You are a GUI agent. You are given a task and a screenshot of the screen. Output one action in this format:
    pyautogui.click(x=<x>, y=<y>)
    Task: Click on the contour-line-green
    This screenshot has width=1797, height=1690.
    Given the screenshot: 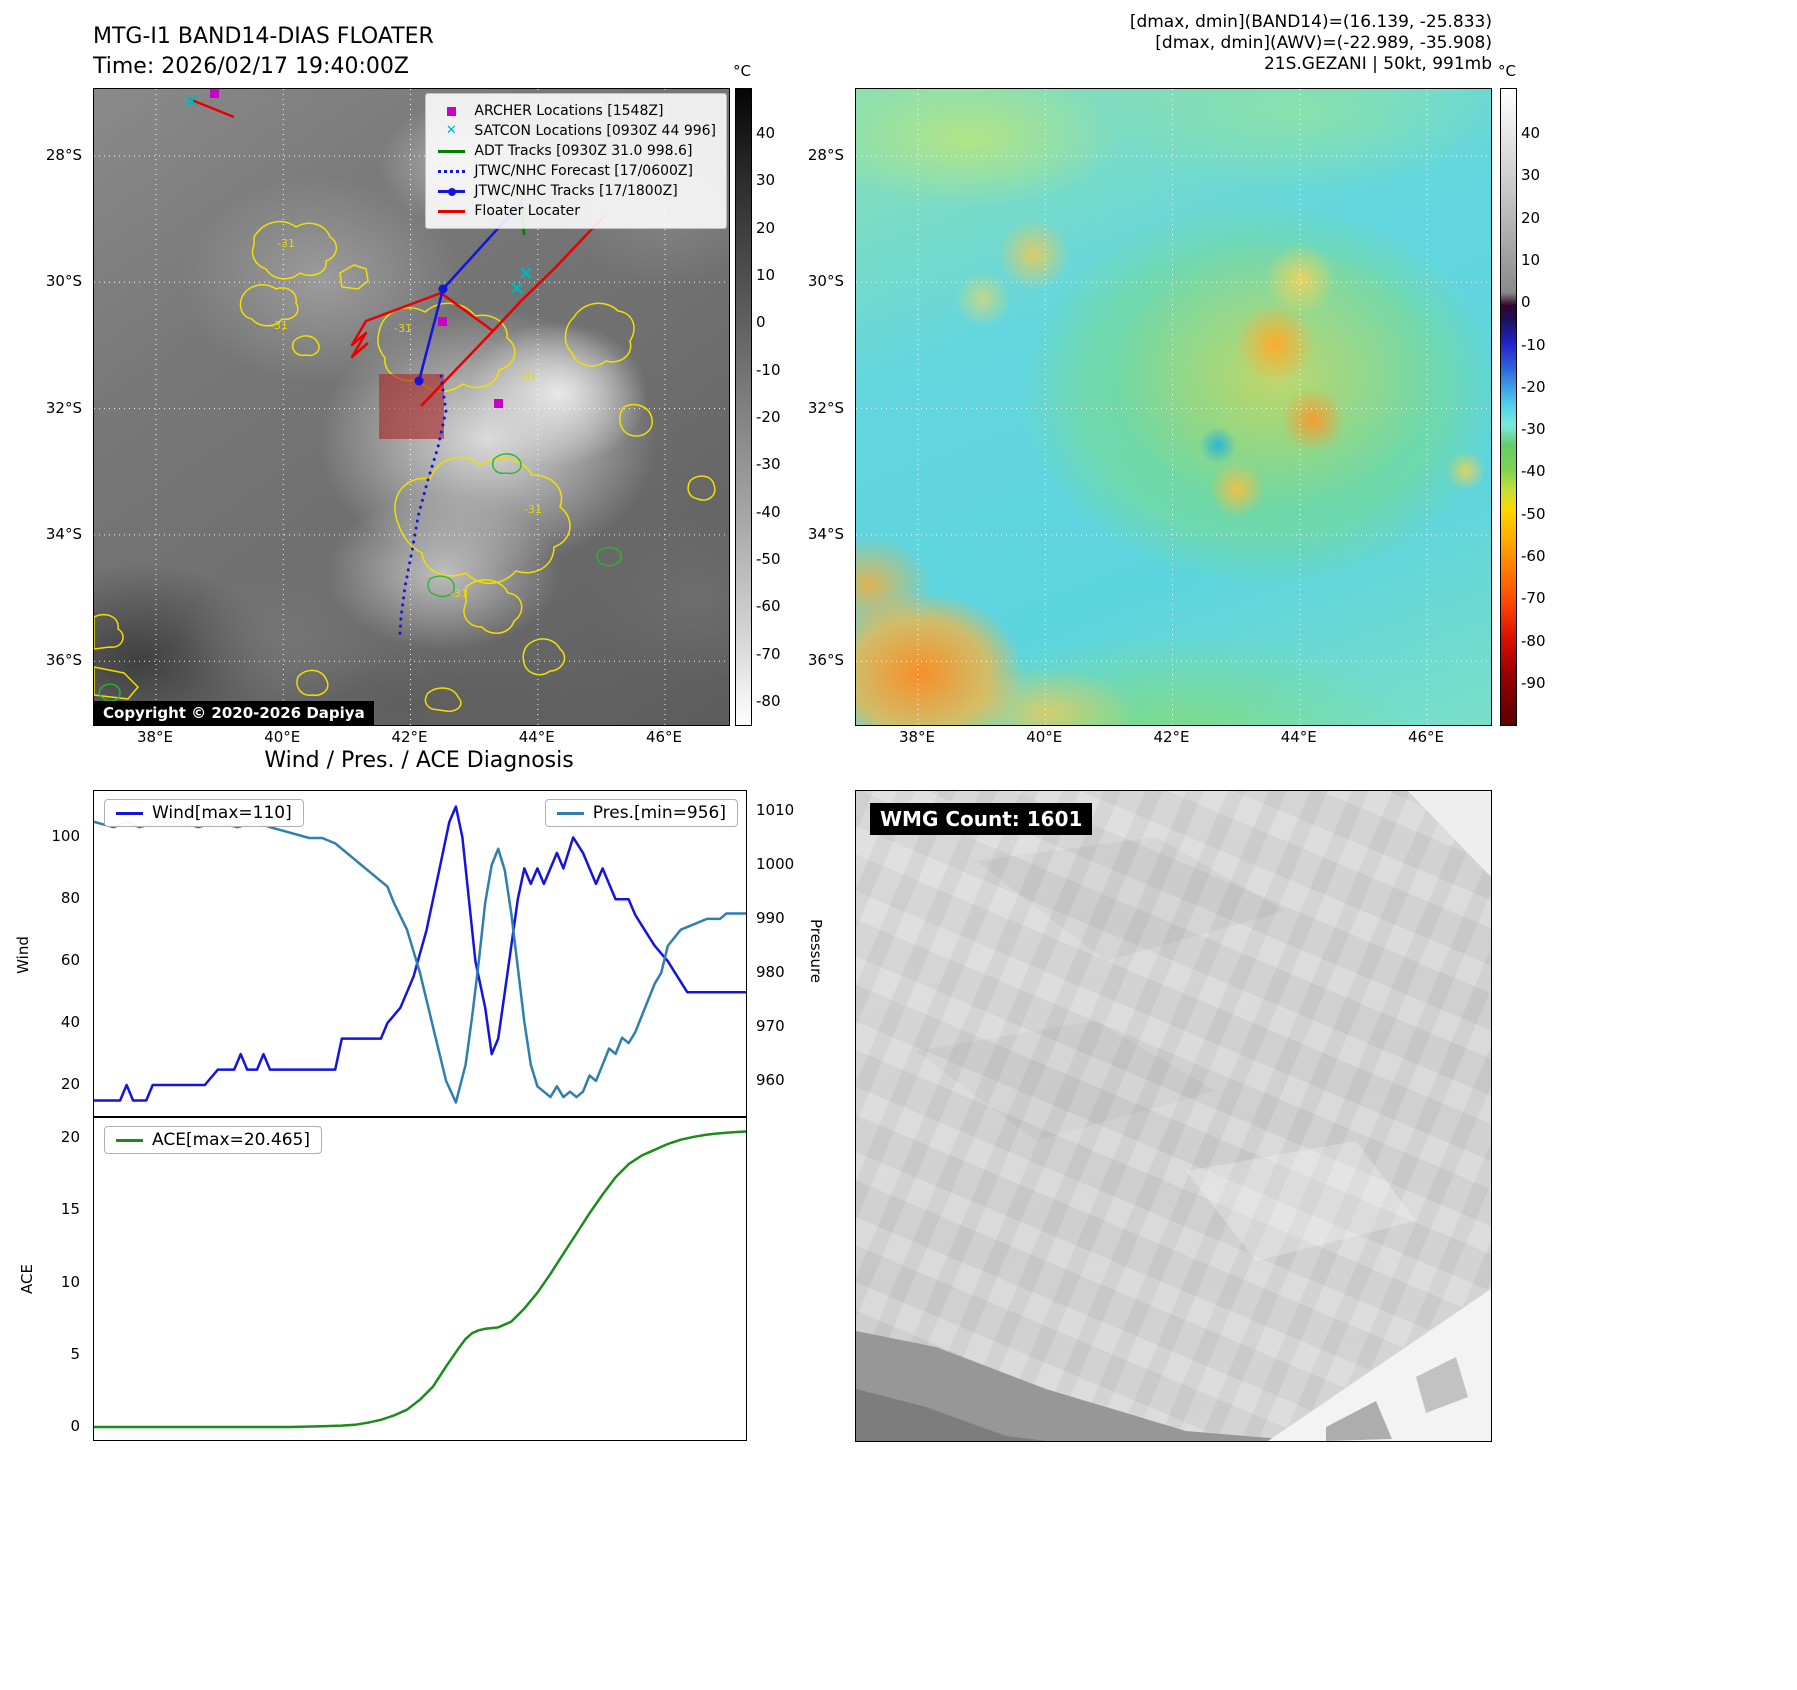 What is the action you would take?
    pyautogui.click(x=109, y=692)
    